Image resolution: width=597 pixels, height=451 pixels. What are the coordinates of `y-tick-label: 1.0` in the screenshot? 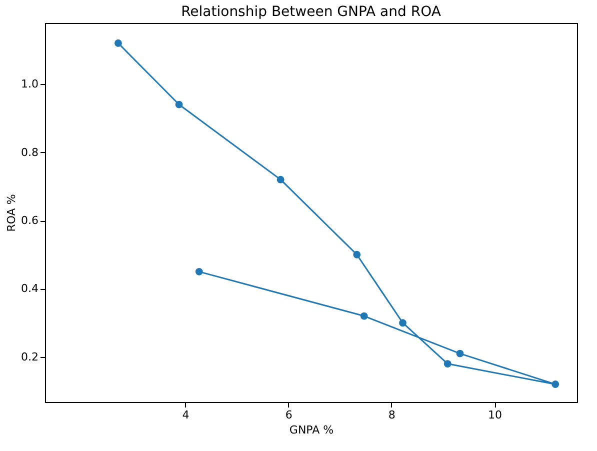 It's located at (29, 84).